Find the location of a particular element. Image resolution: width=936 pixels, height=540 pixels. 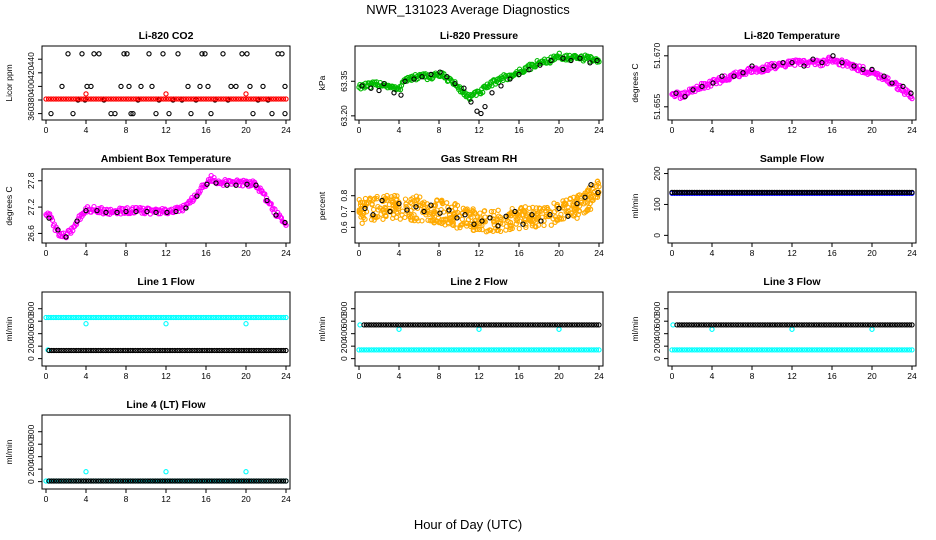

plot-frame is located at coordinates (479, 329).